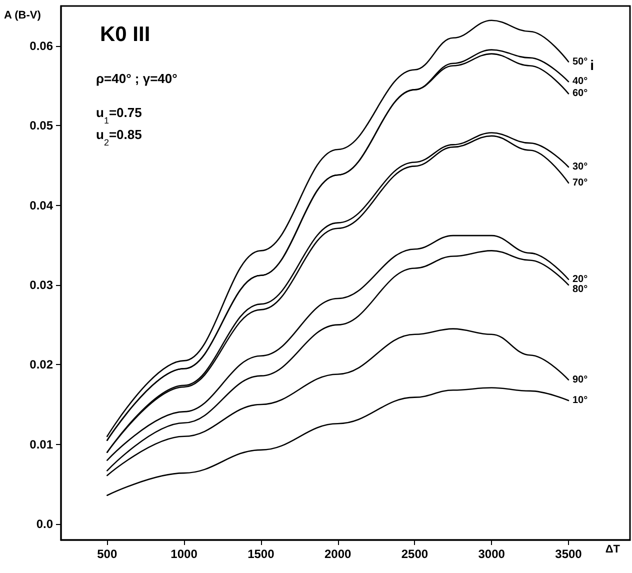  I want to click on x-tick-label: 2500, so click(414, 554).